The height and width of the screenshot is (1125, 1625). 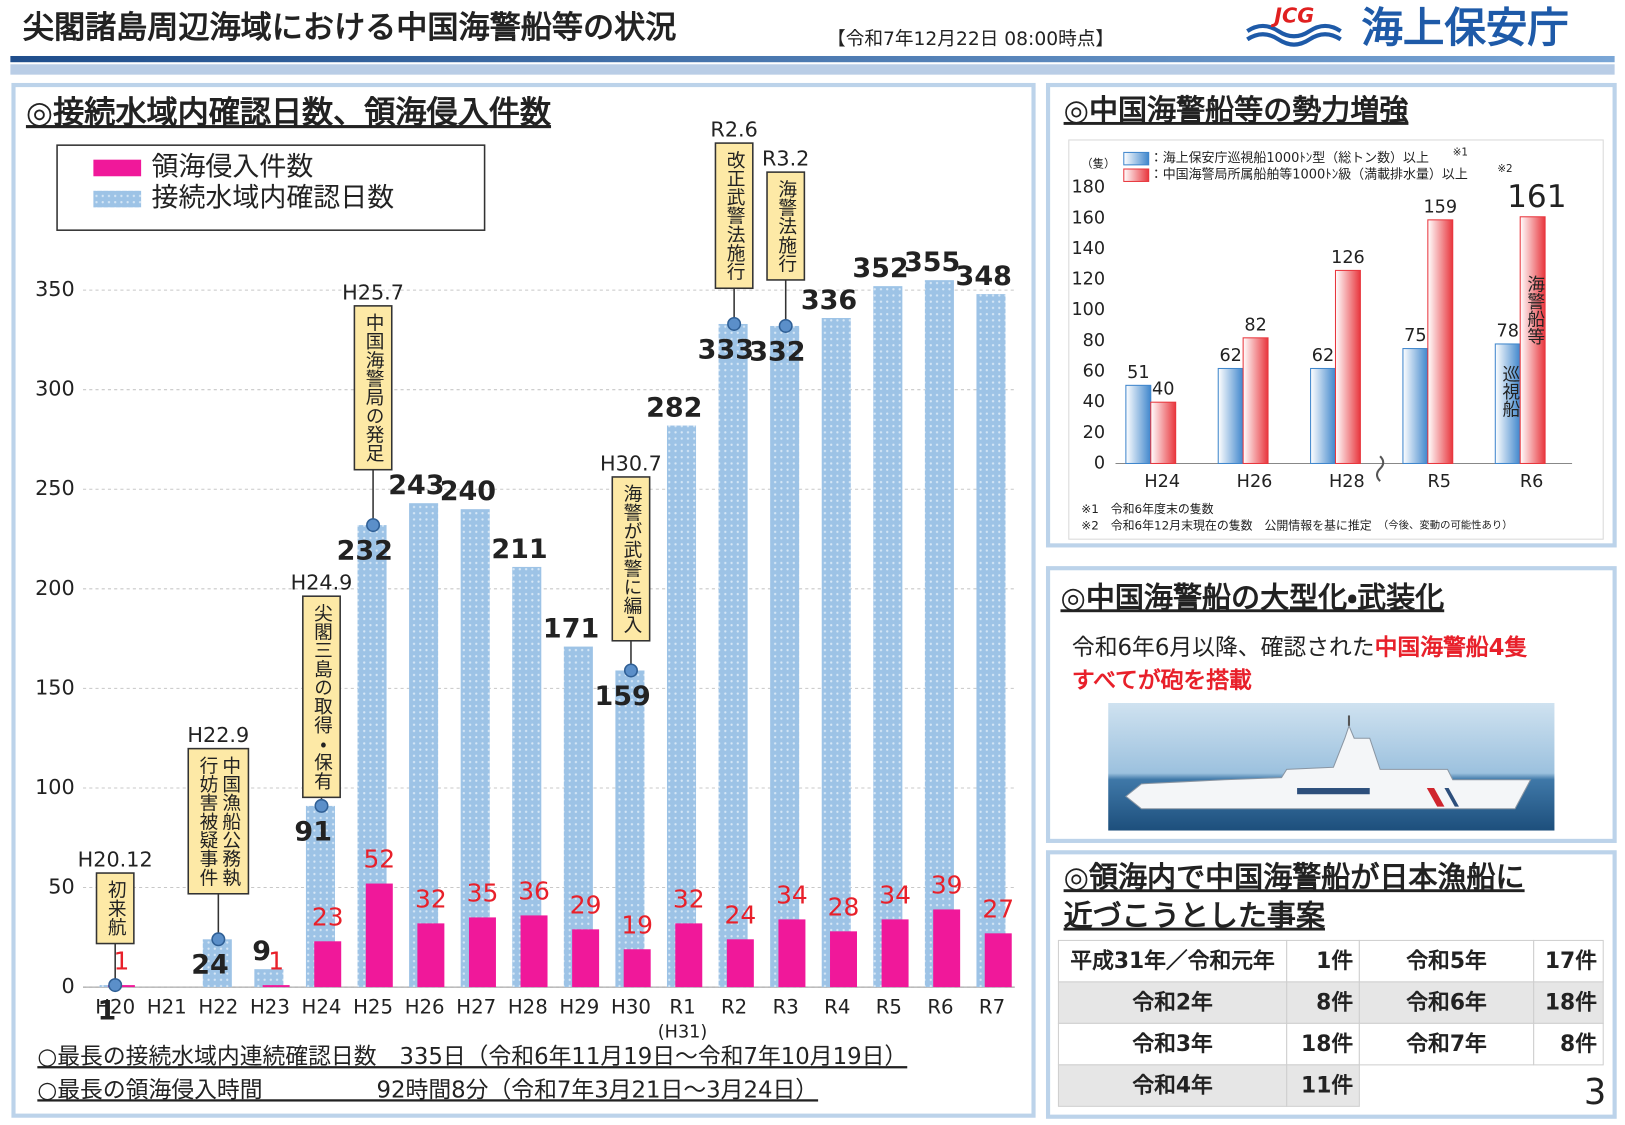 I want to click on data-label: 355, so click(x=932, y=262).